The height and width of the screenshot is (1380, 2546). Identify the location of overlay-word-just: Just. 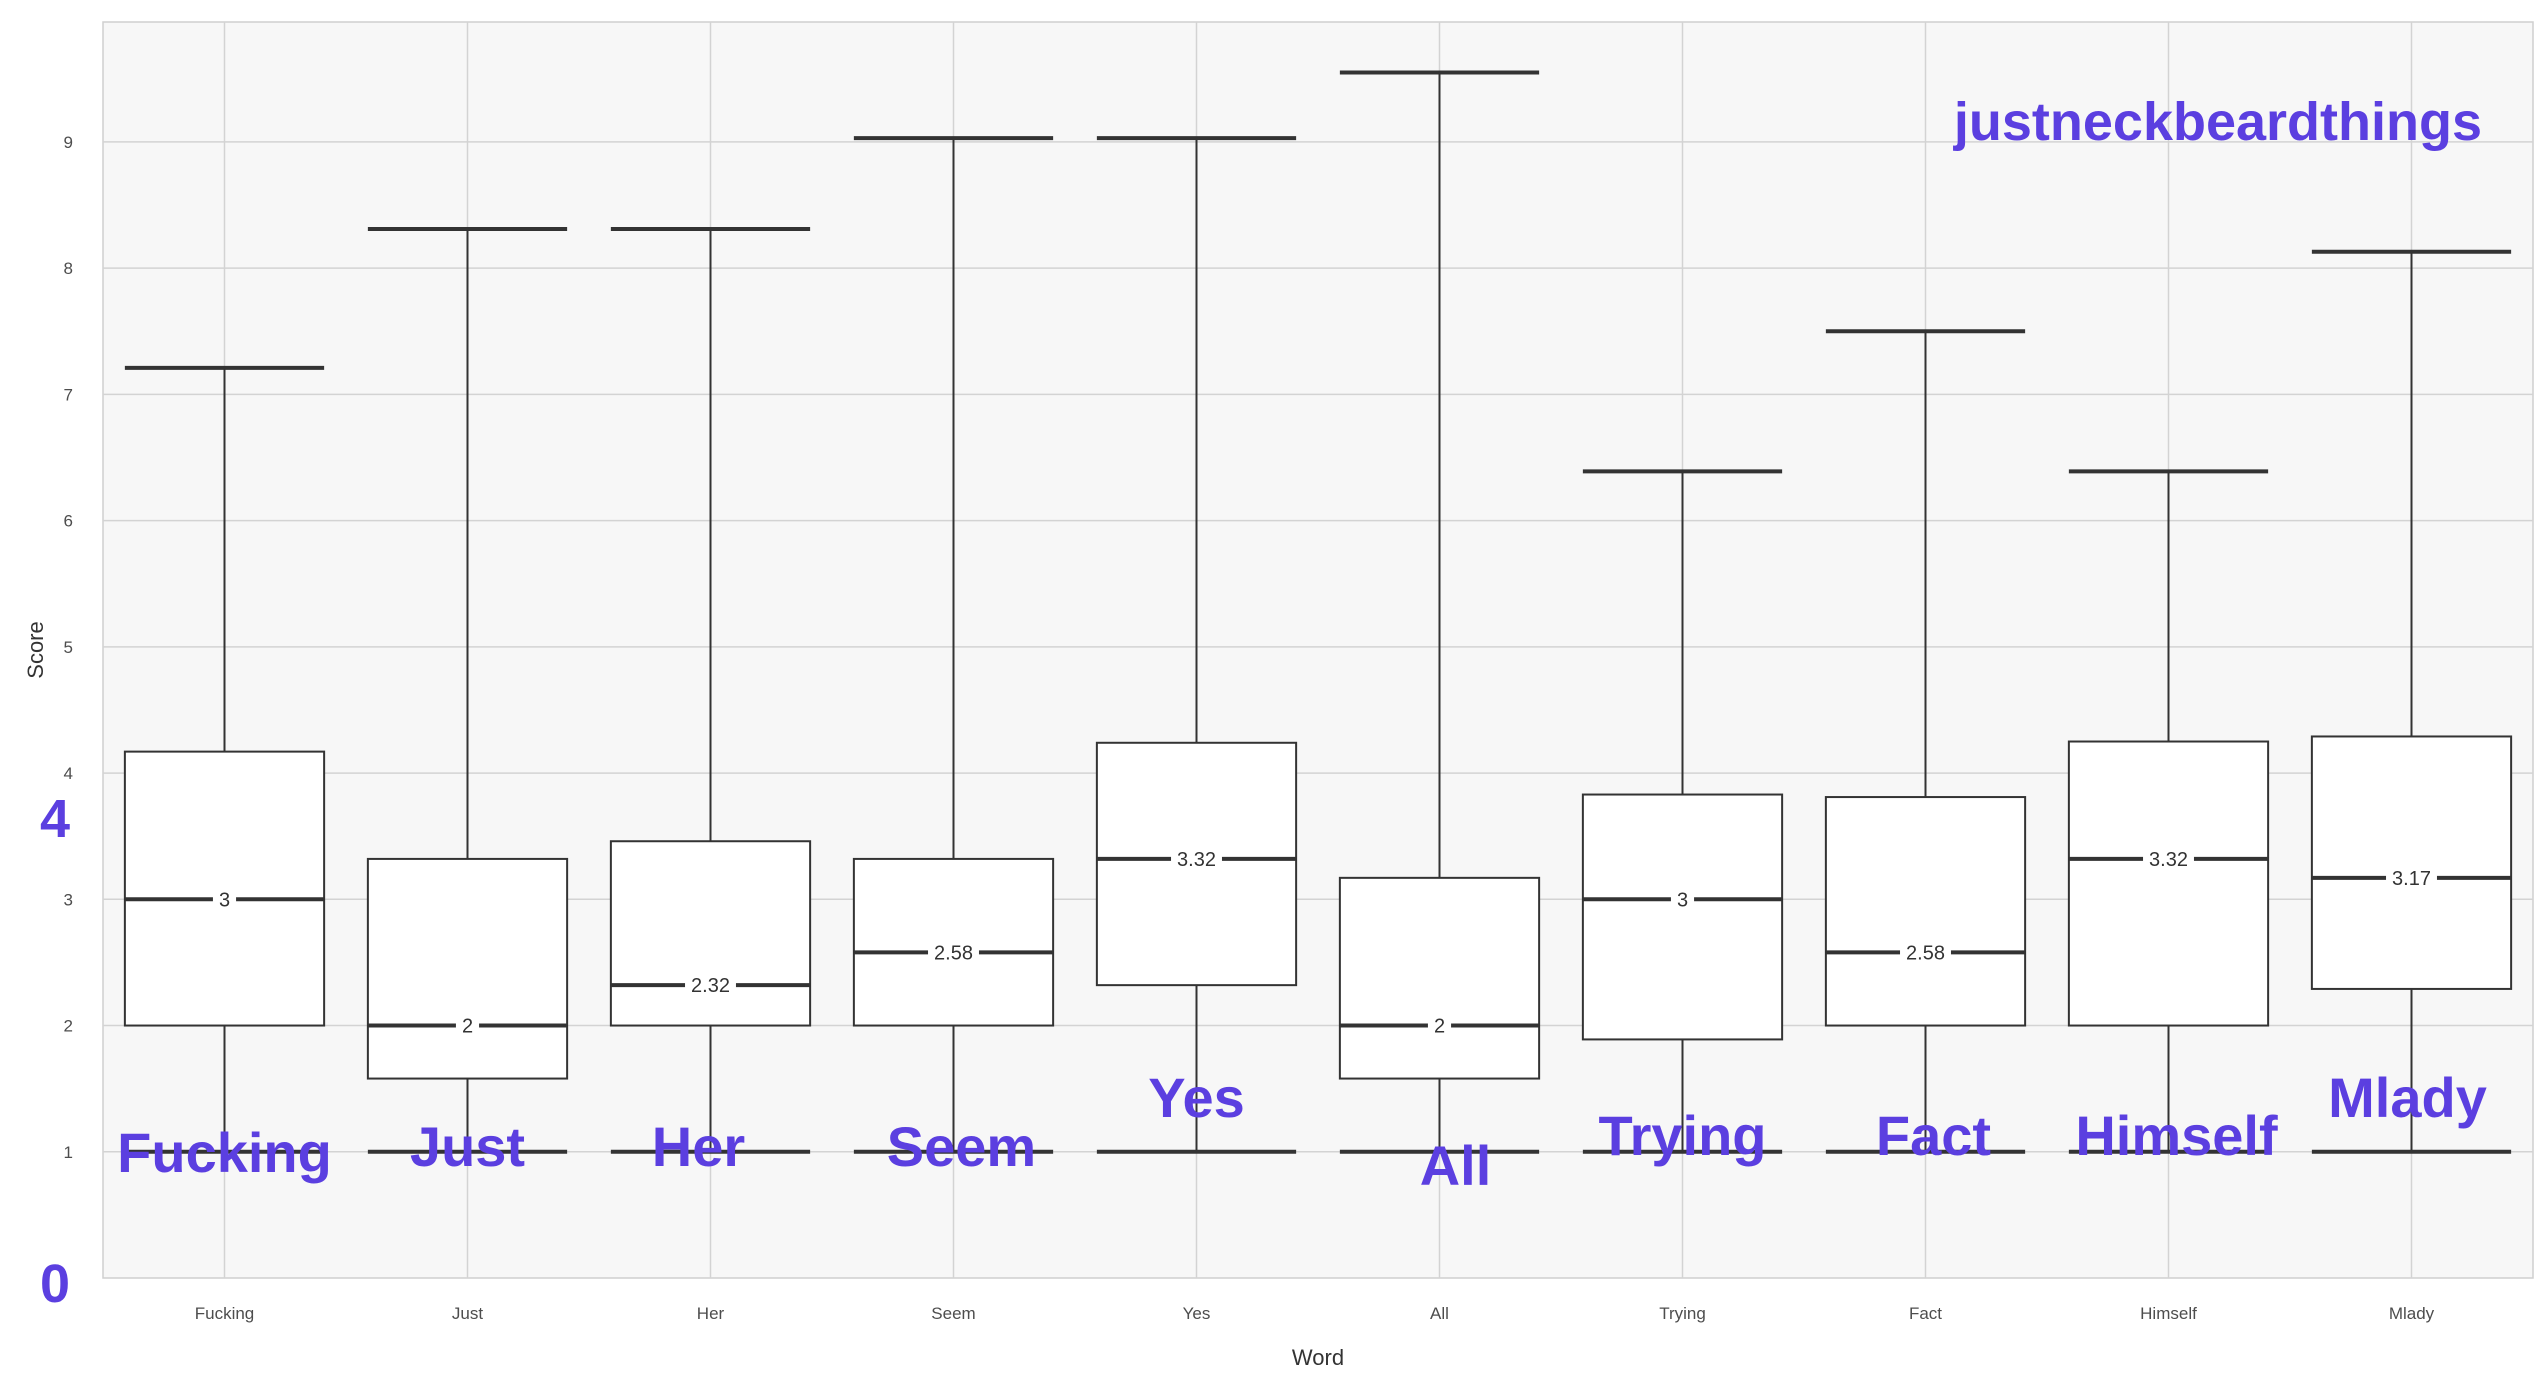
(467, 1146).